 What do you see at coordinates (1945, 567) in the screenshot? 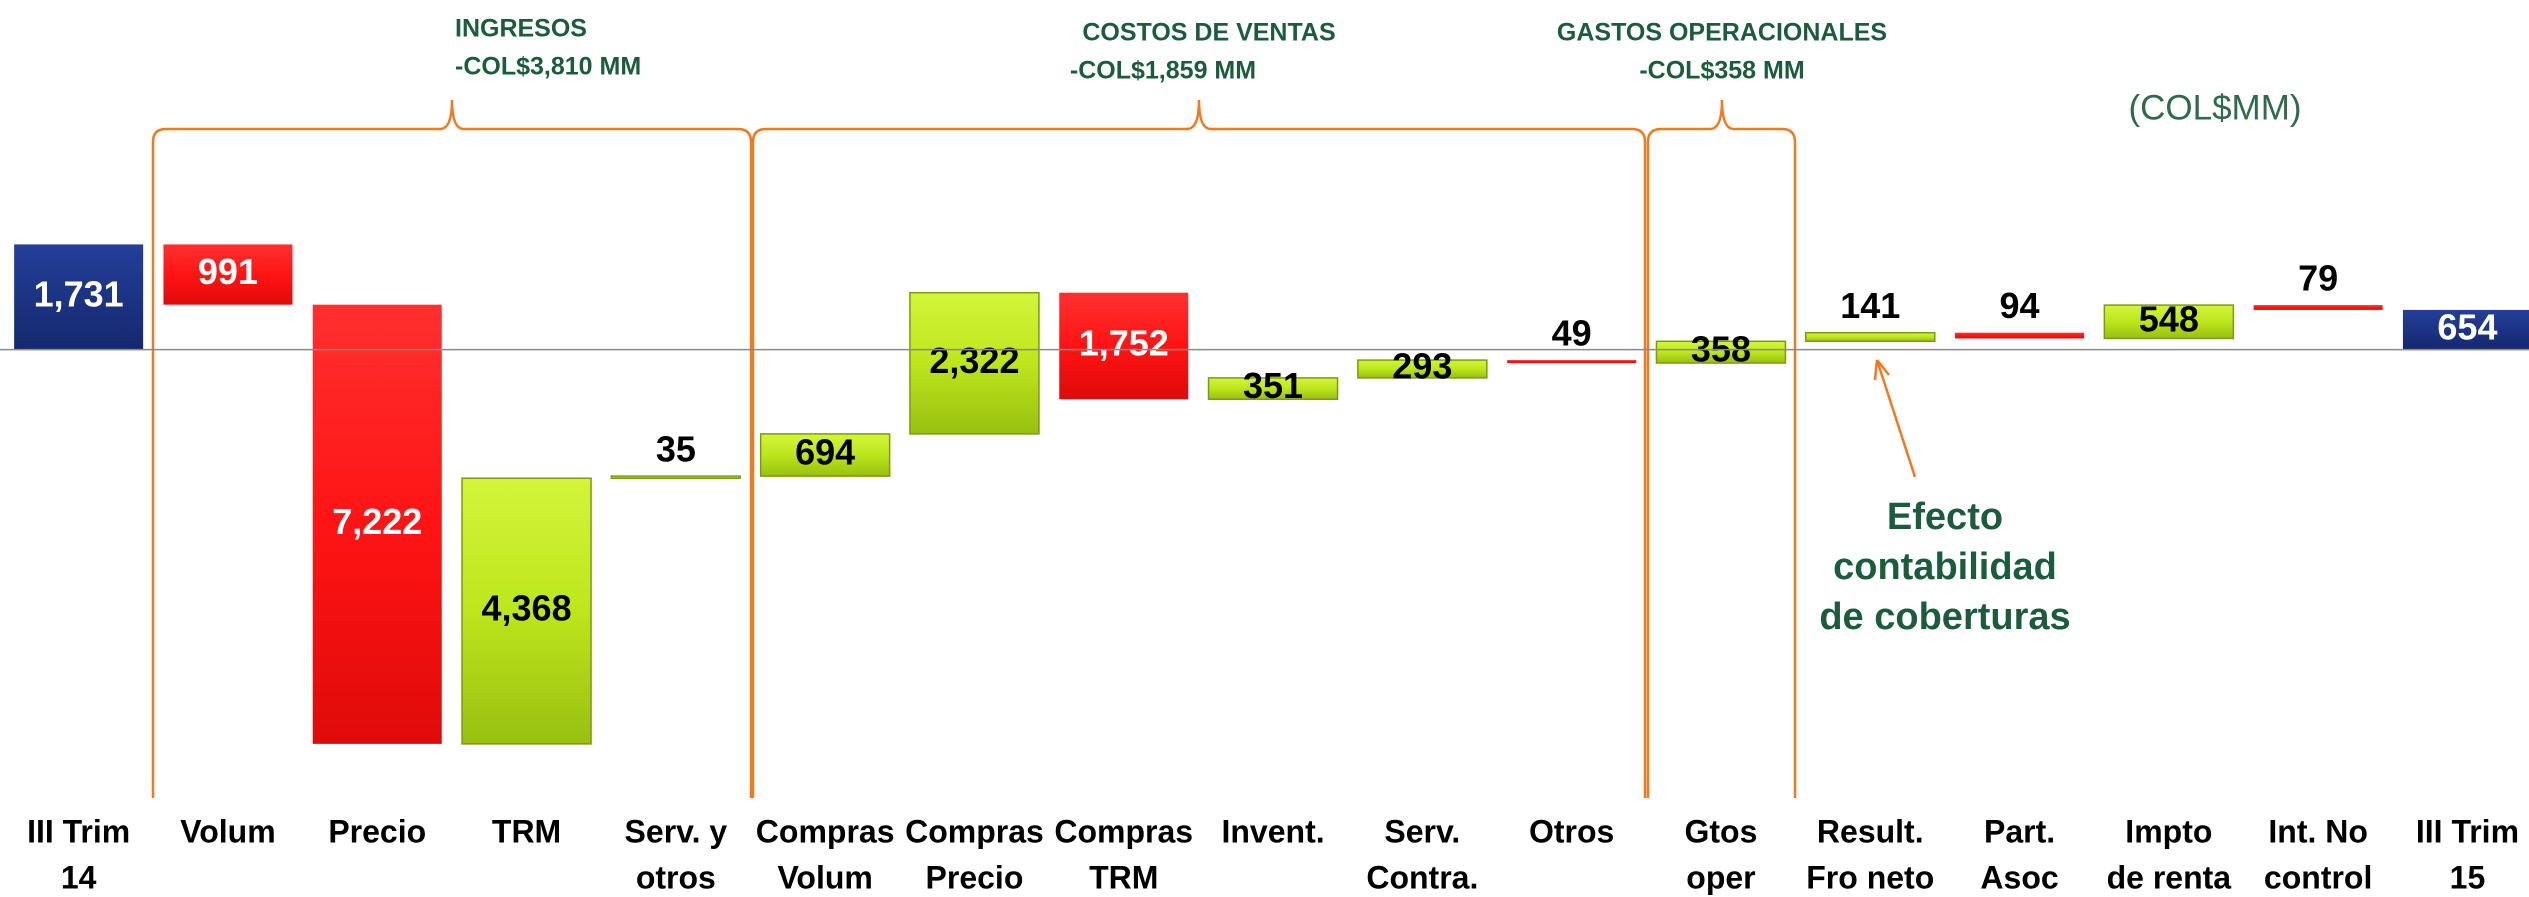
I see `annotation: contabilidad` at bounding box center [1945, 567].